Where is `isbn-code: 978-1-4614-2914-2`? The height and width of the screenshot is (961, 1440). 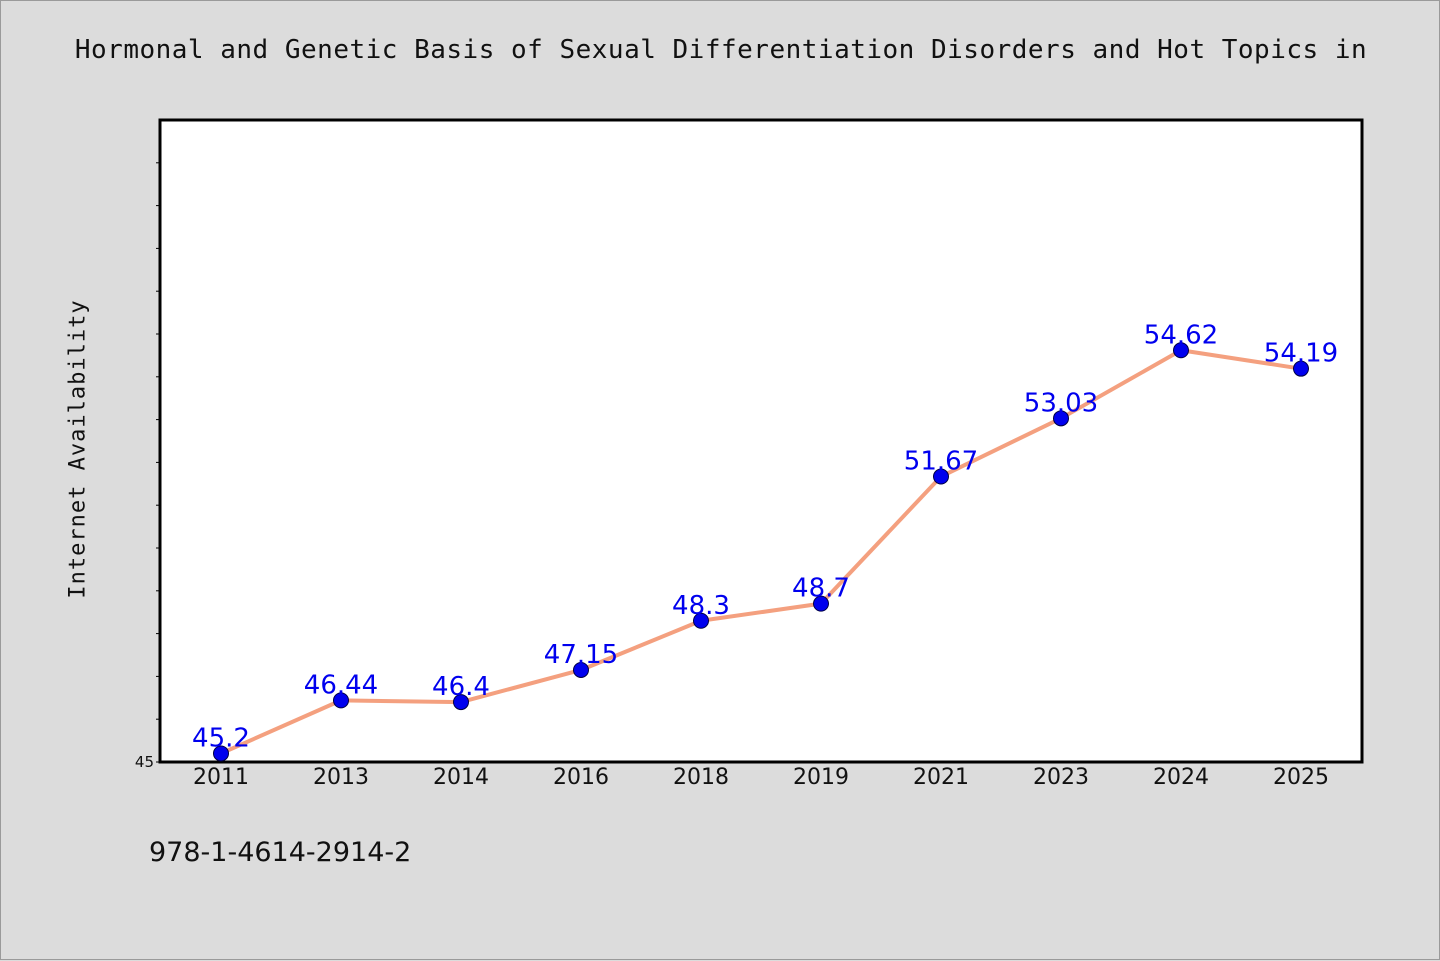 isbn-code: 978-1-4614-2914-2 is located at coordinates (280, 852).